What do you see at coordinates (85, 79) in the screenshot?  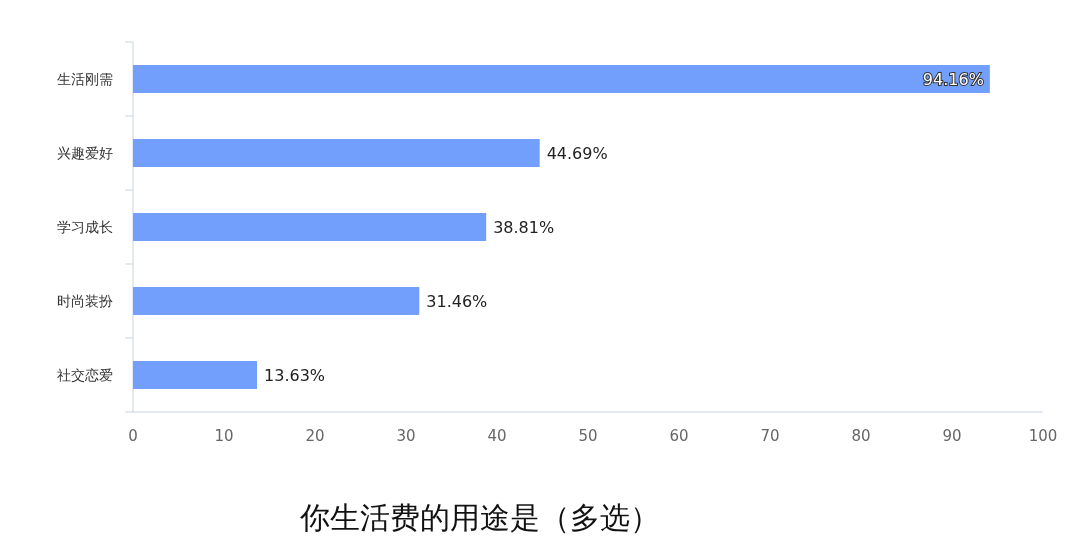 I see `y-tick-label: 生活刚需` at bounding box center [85, 79].